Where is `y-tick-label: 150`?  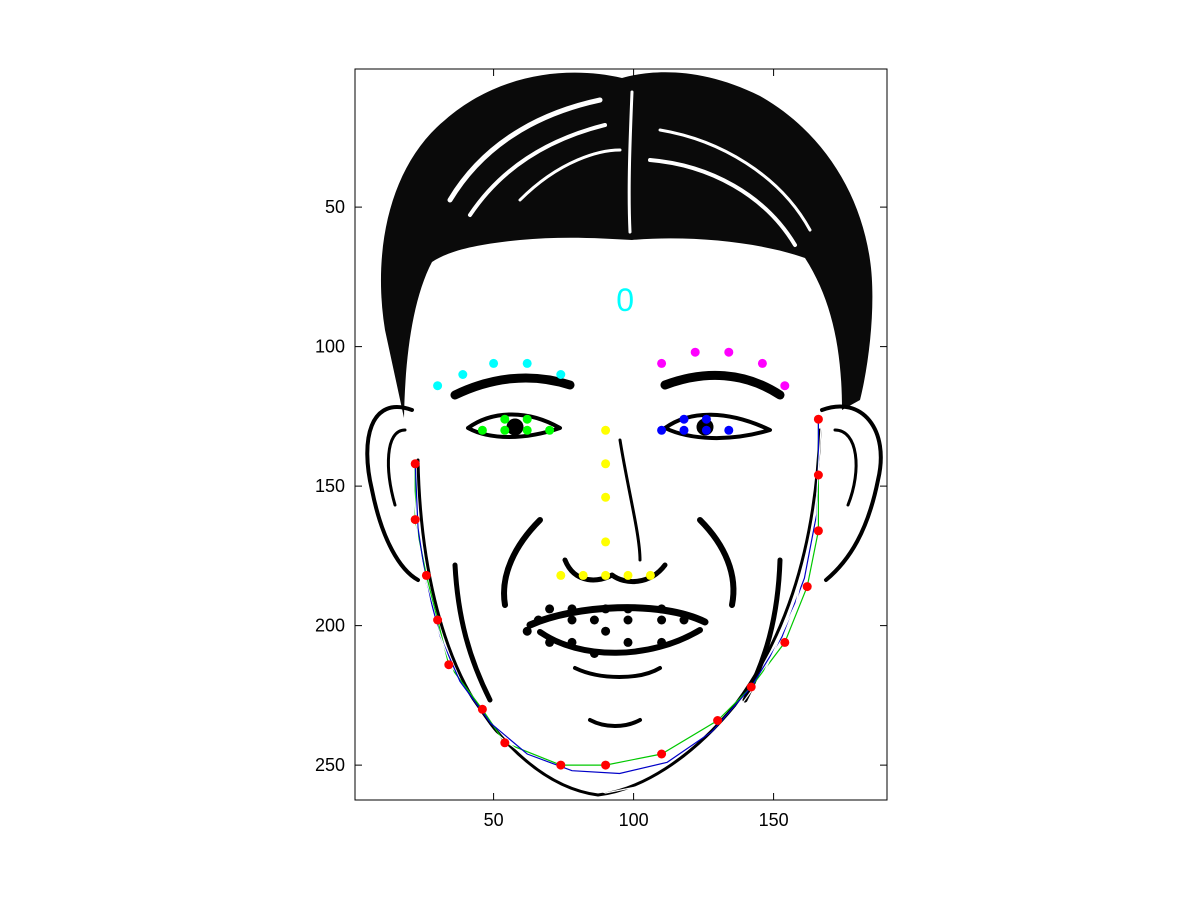 y-tick-label: 150 is located at coordinates (330, 486).